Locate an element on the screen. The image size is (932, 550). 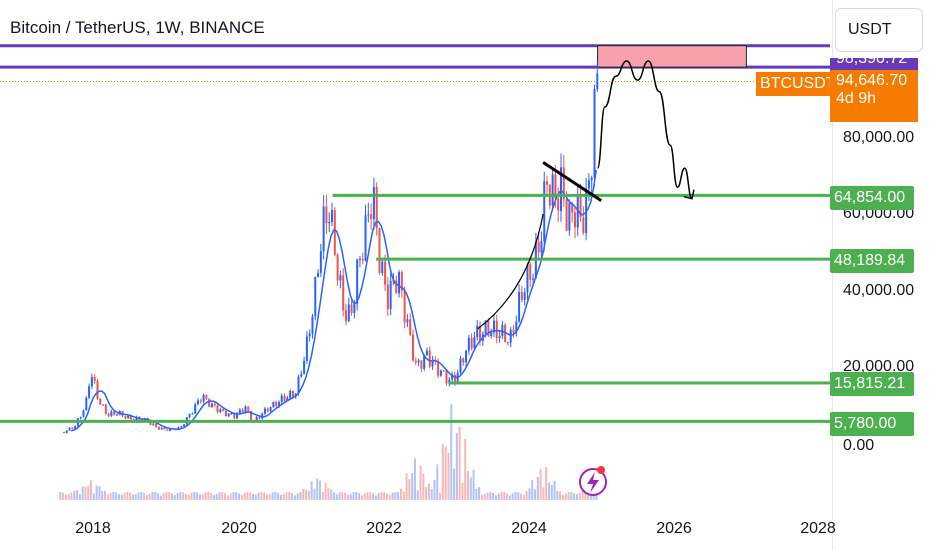
projection-arrowhead is located at coordinates (689, 194).